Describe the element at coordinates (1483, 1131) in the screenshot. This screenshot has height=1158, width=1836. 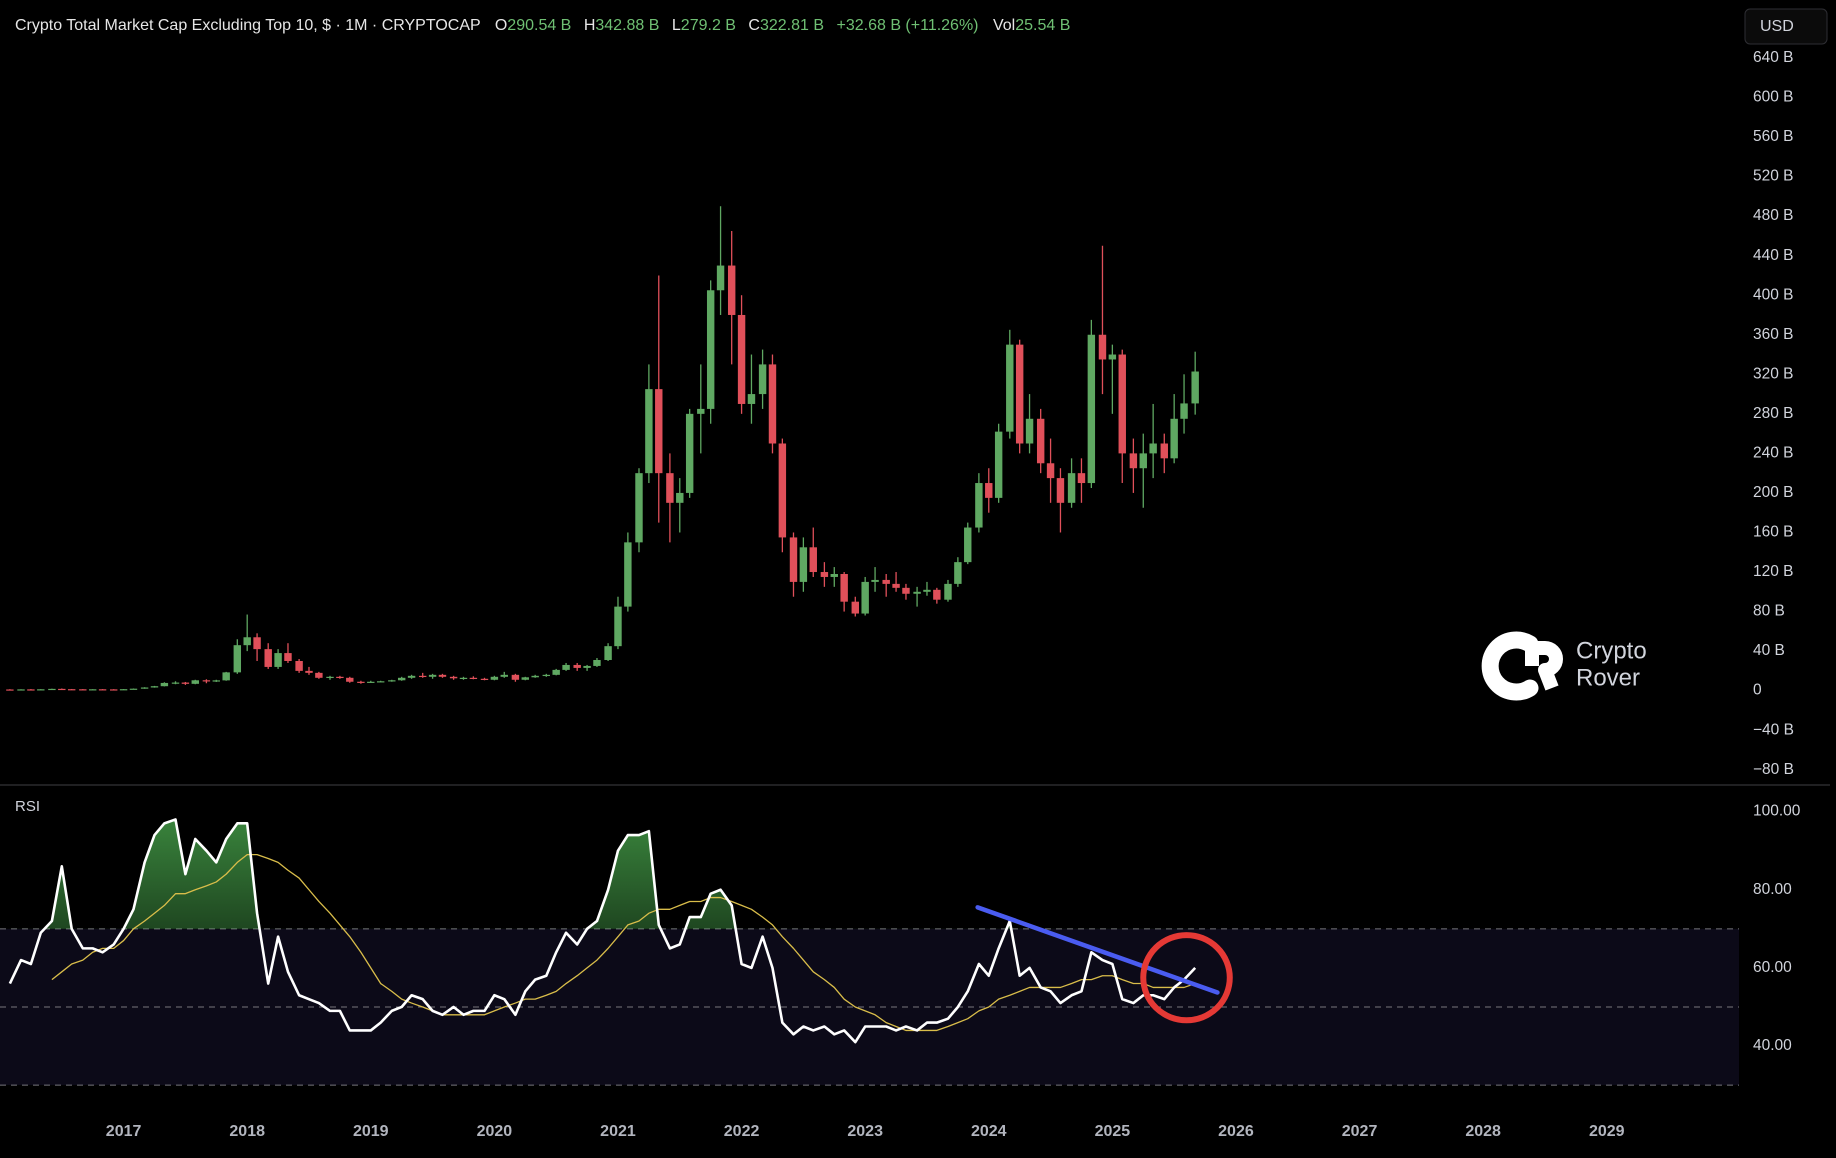
I see `x-tick-label: 2028` at that location.